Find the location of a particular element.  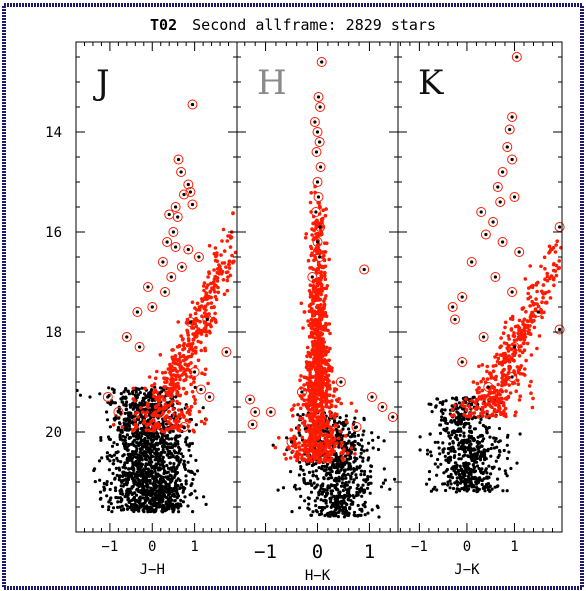

x-tick-label: 0 is located at coordinates (317, 552).